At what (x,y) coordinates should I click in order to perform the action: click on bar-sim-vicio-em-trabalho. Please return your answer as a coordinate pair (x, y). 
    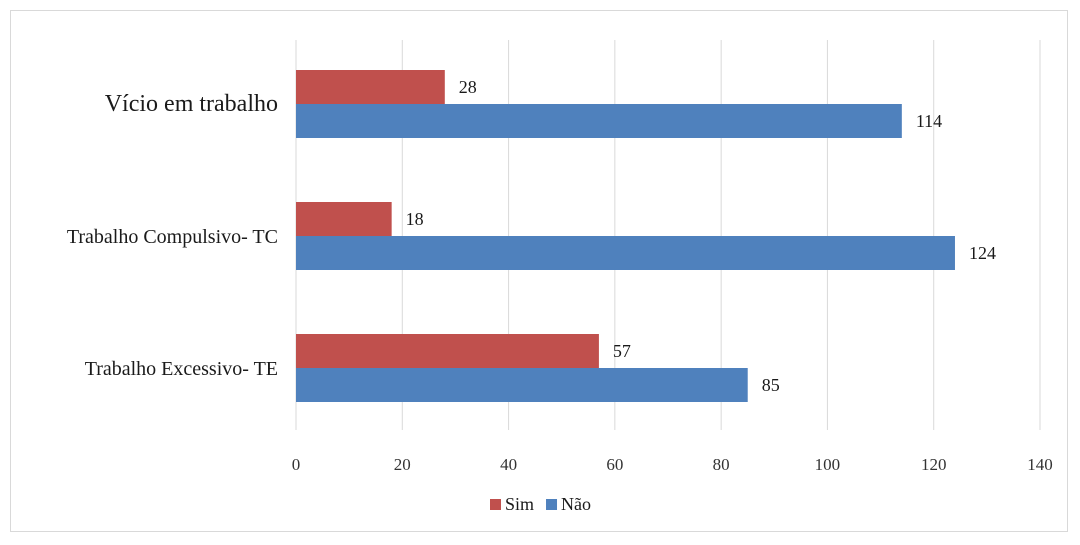
    Looking at the image, I should click on (370, 87).